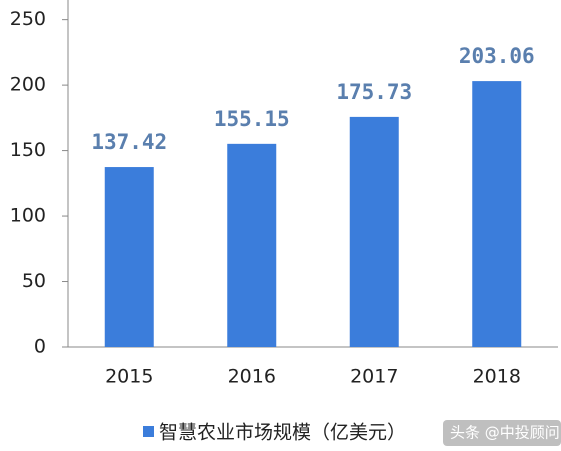  Describe the element at coordinates (374, 92) in the screenshot. I see `value-label: 175.73` at that location.